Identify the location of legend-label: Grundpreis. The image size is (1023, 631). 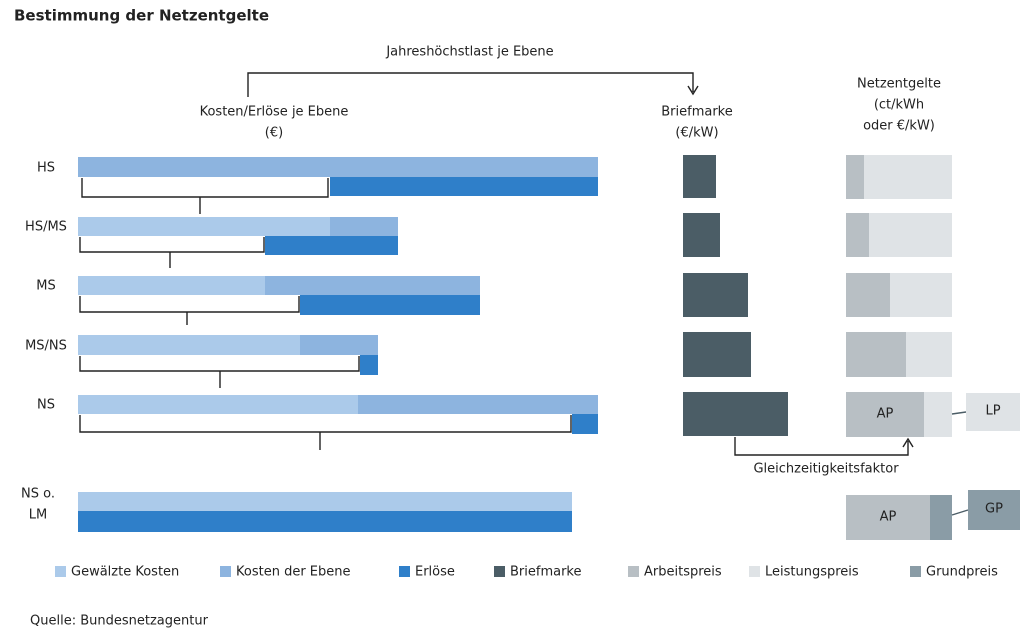
(962, 572).